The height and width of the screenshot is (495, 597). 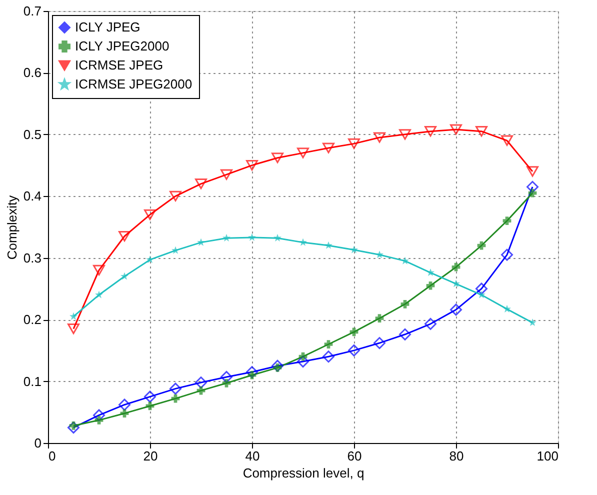 I want to click on y-tick-label: 0.2, so click(x=32, y=320).